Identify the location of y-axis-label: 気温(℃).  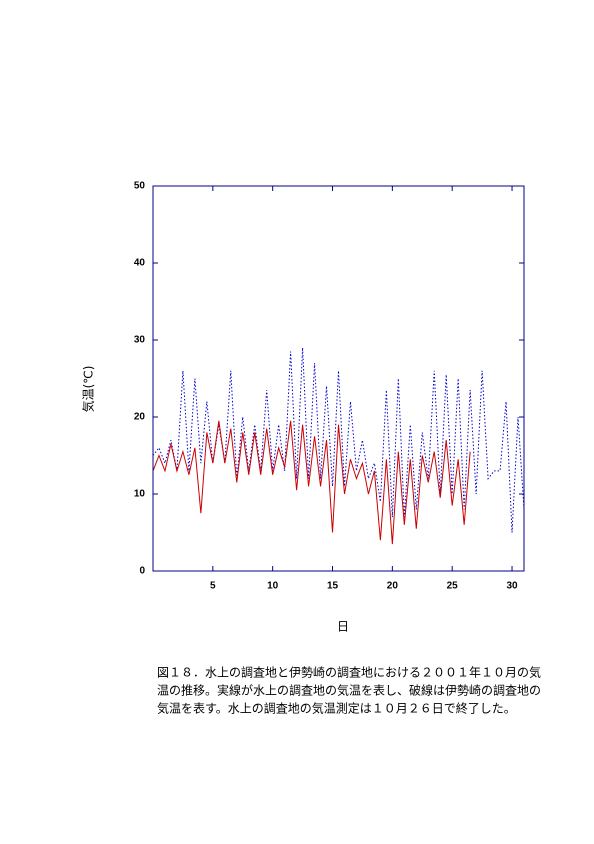
(88, 389).